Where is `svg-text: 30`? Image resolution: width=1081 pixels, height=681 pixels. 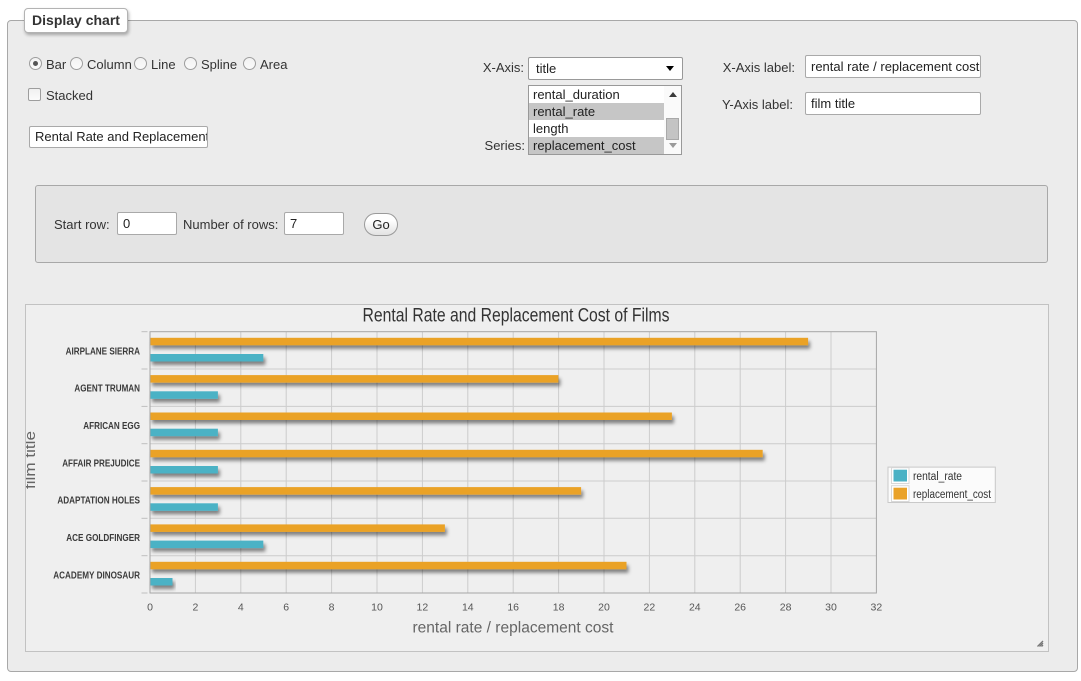
svg-text: 30 is located at coordinates (831, 607).